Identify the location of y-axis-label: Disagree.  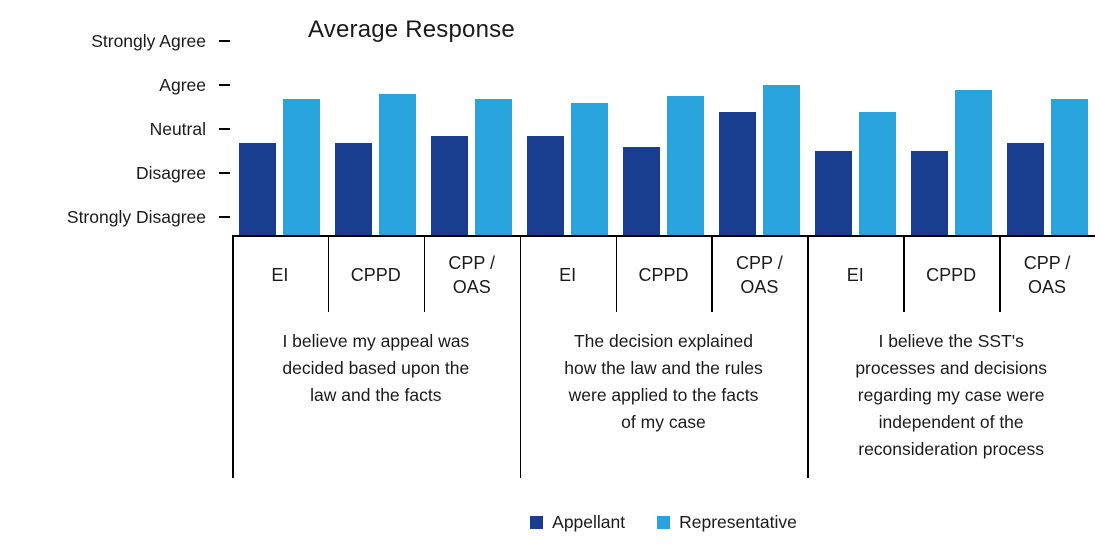
(170, 173).